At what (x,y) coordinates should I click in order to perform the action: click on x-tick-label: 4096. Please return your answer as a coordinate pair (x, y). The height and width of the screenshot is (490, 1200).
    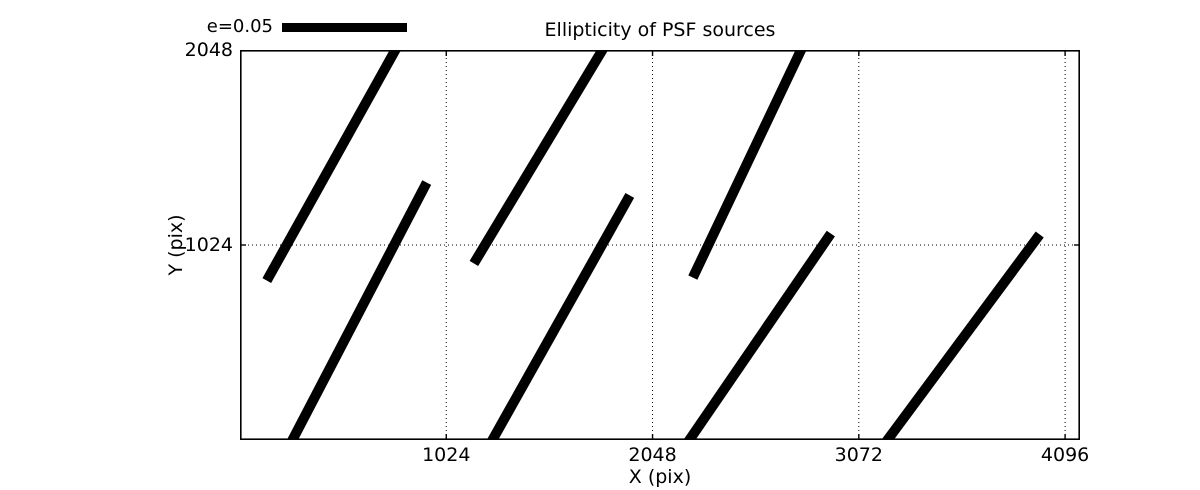
    Looking at the image, I should click on (1065, 455).